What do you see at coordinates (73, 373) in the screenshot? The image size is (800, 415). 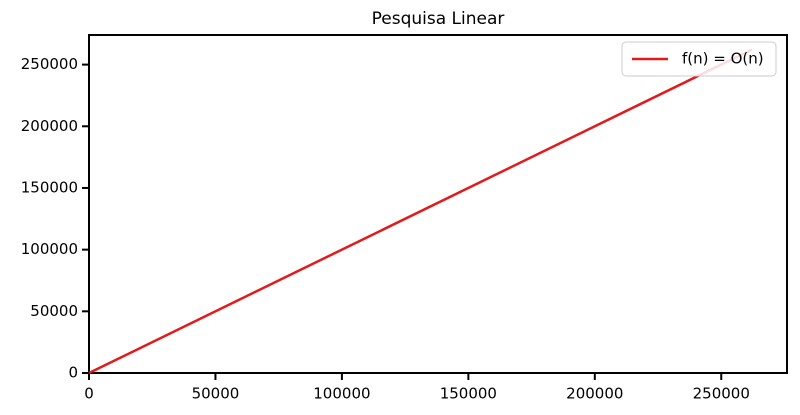 I see `y-tick-label: 0` at bounding box center [73, 373].